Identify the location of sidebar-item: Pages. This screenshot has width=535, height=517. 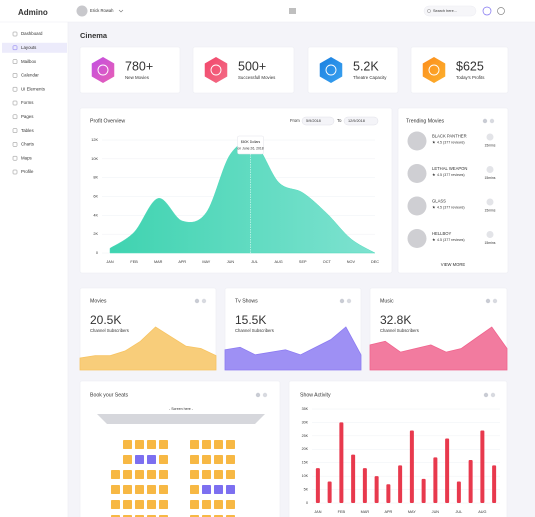
(27, 116).